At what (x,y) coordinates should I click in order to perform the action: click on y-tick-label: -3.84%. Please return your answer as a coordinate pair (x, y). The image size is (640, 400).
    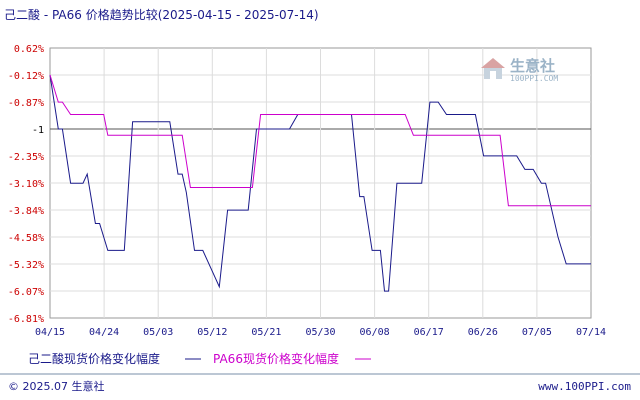
    Looking at the image, I should click on (26, 211).